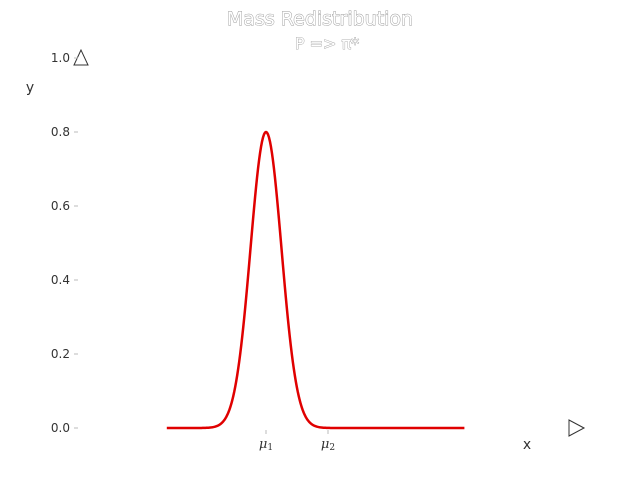  I want to click on x-tick-label: μ1, so click(266, 445).